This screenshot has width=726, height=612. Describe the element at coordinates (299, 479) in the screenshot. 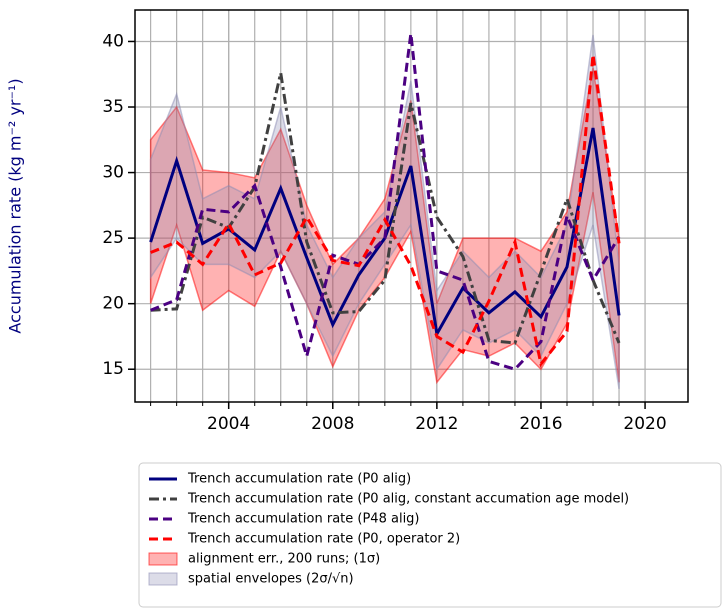

I see `legend-label: Trench accumulation rate (P0 alig)` at that location.